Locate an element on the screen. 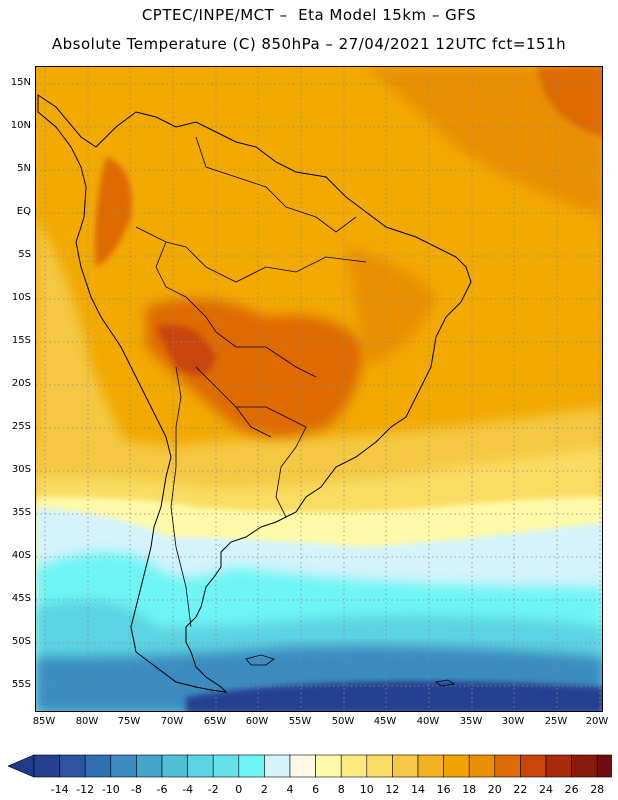  falkland-islands is located at coordinates (260, 660).